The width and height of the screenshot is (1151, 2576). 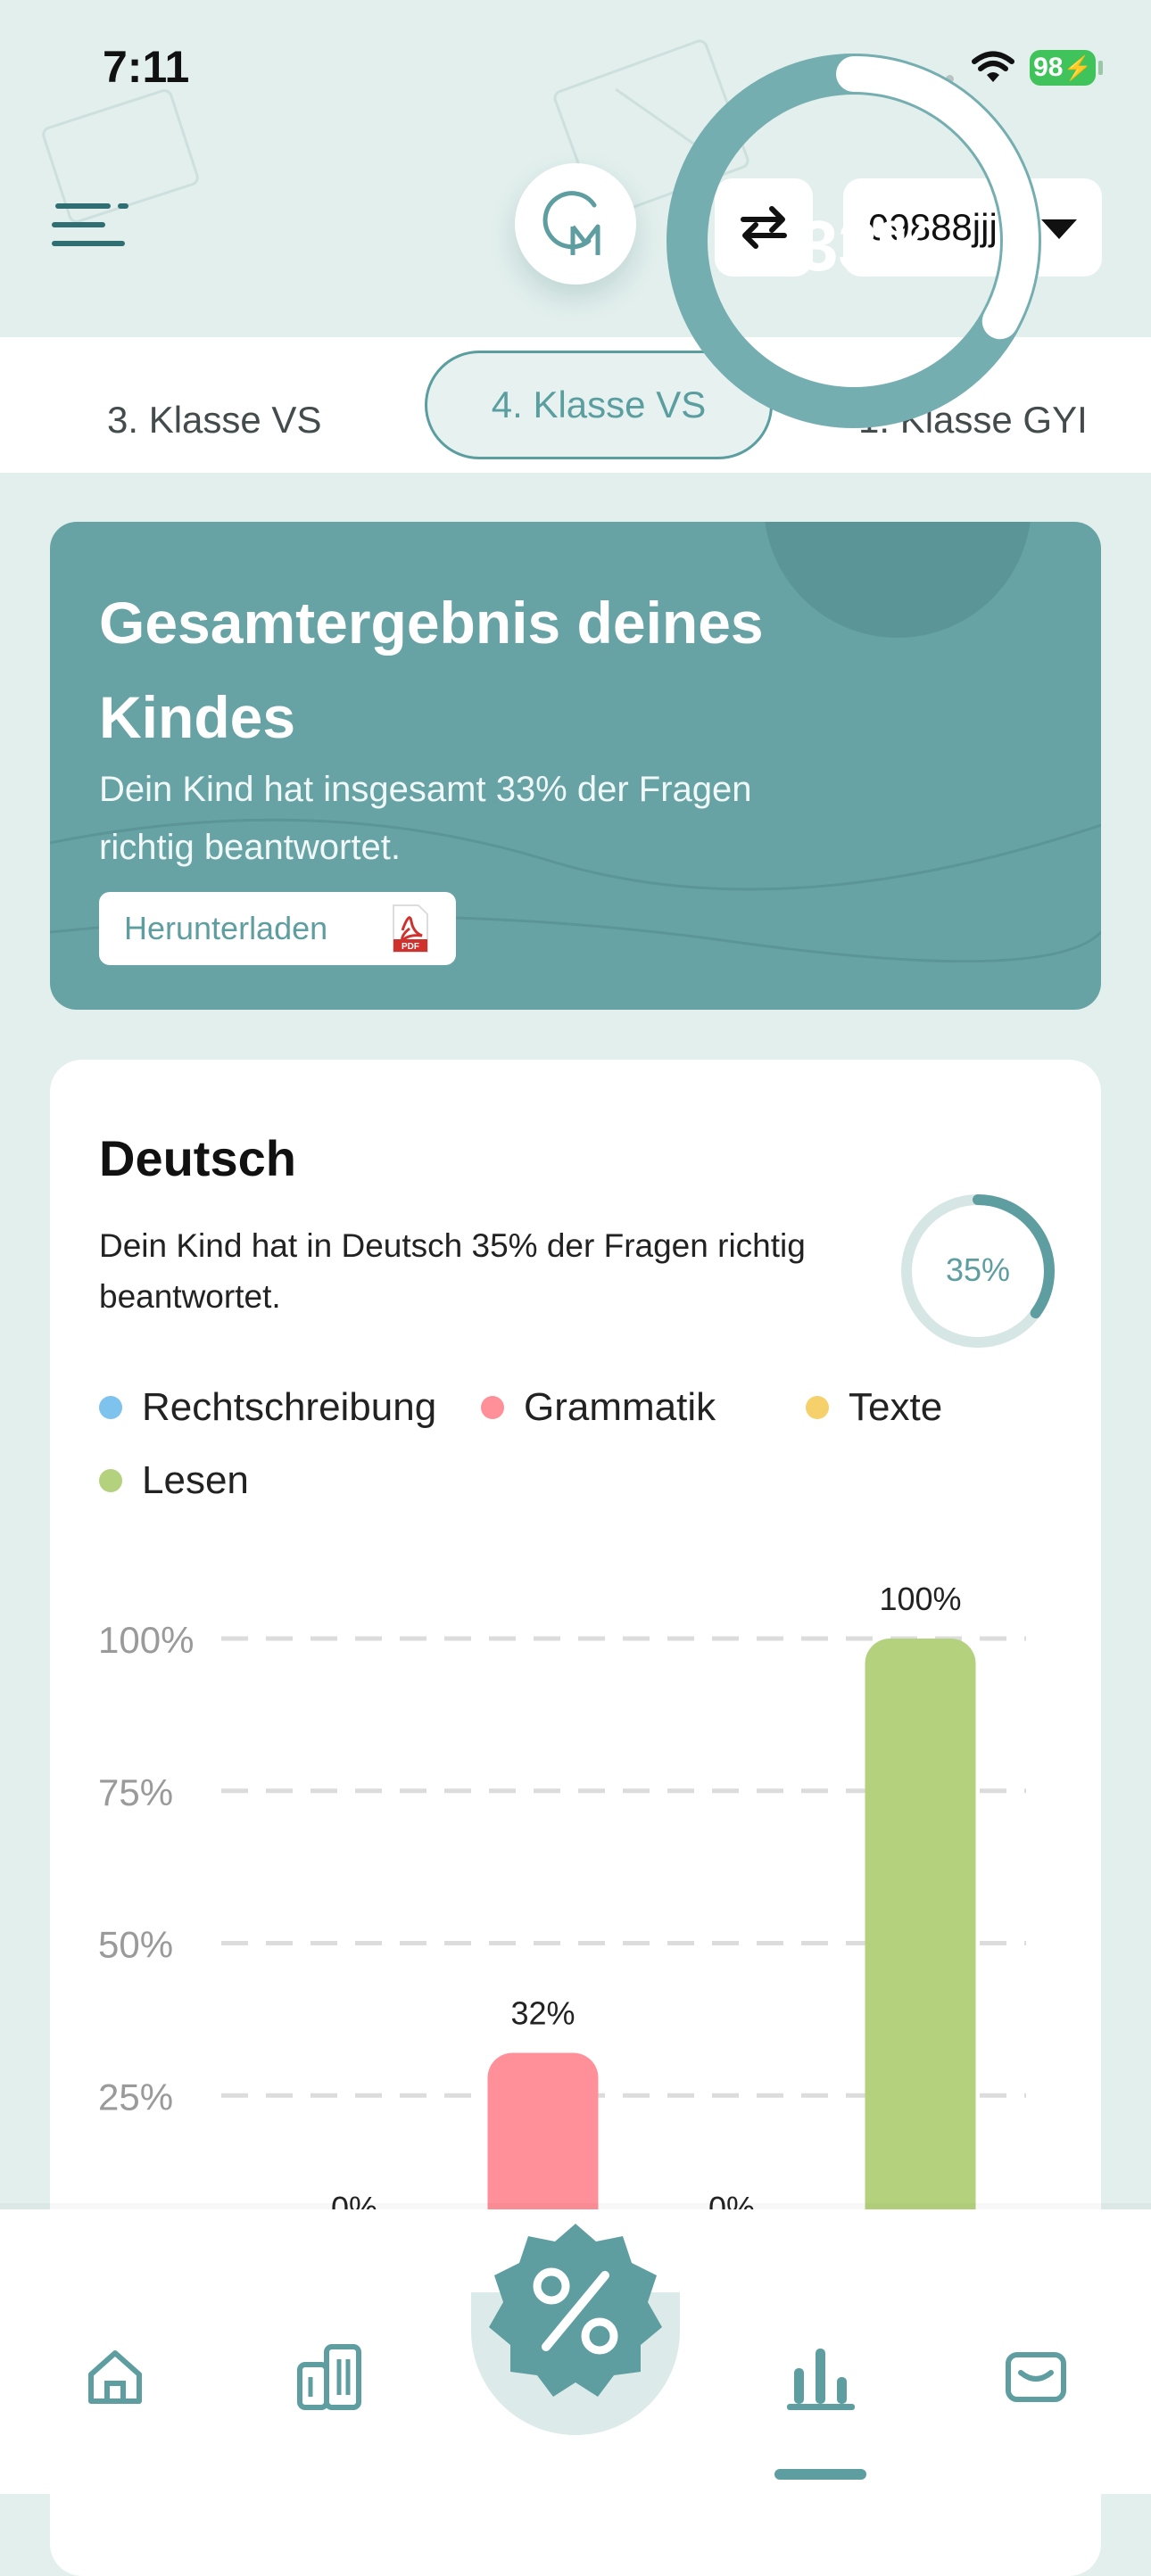 What do you see at coordinates (620, 1407) in the screenshot?
I see `legend-label: Grammatik` at bounding box center [620, 1407].